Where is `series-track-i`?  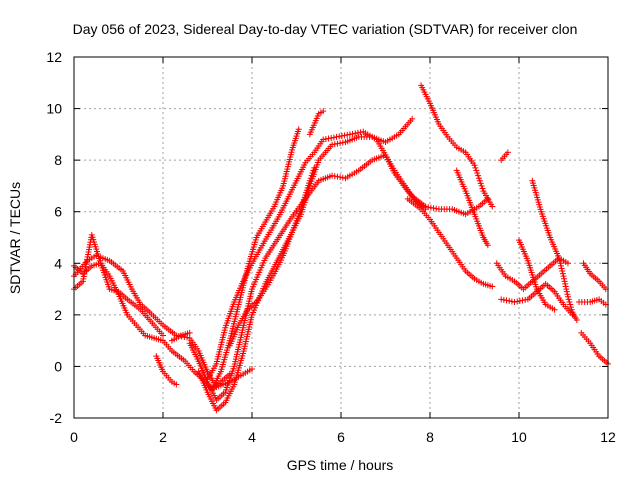 series-track-i is located at coordinates (272, 256).